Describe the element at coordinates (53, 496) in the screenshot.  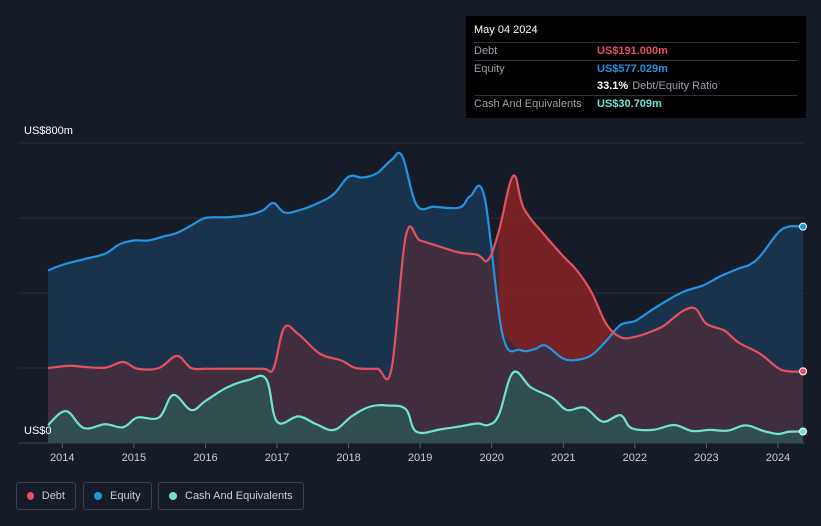
I see `legend-label-debt: Debt` at that location.